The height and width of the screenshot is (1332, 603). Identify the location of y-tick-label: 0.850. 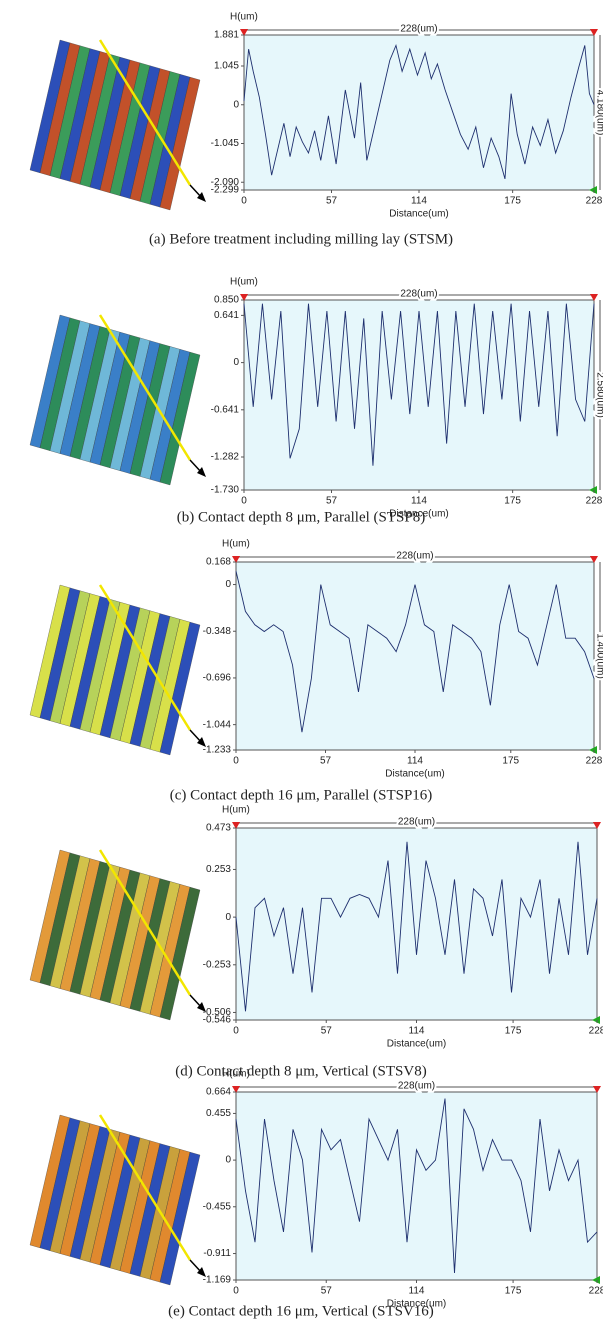
(226, 300).